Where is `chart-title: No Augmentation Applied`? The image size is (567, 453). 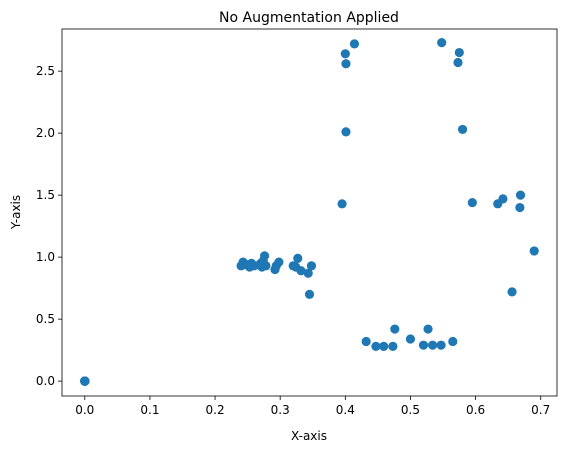 chart-title: No Augmentation Applied is located at coordinates (309, 18).